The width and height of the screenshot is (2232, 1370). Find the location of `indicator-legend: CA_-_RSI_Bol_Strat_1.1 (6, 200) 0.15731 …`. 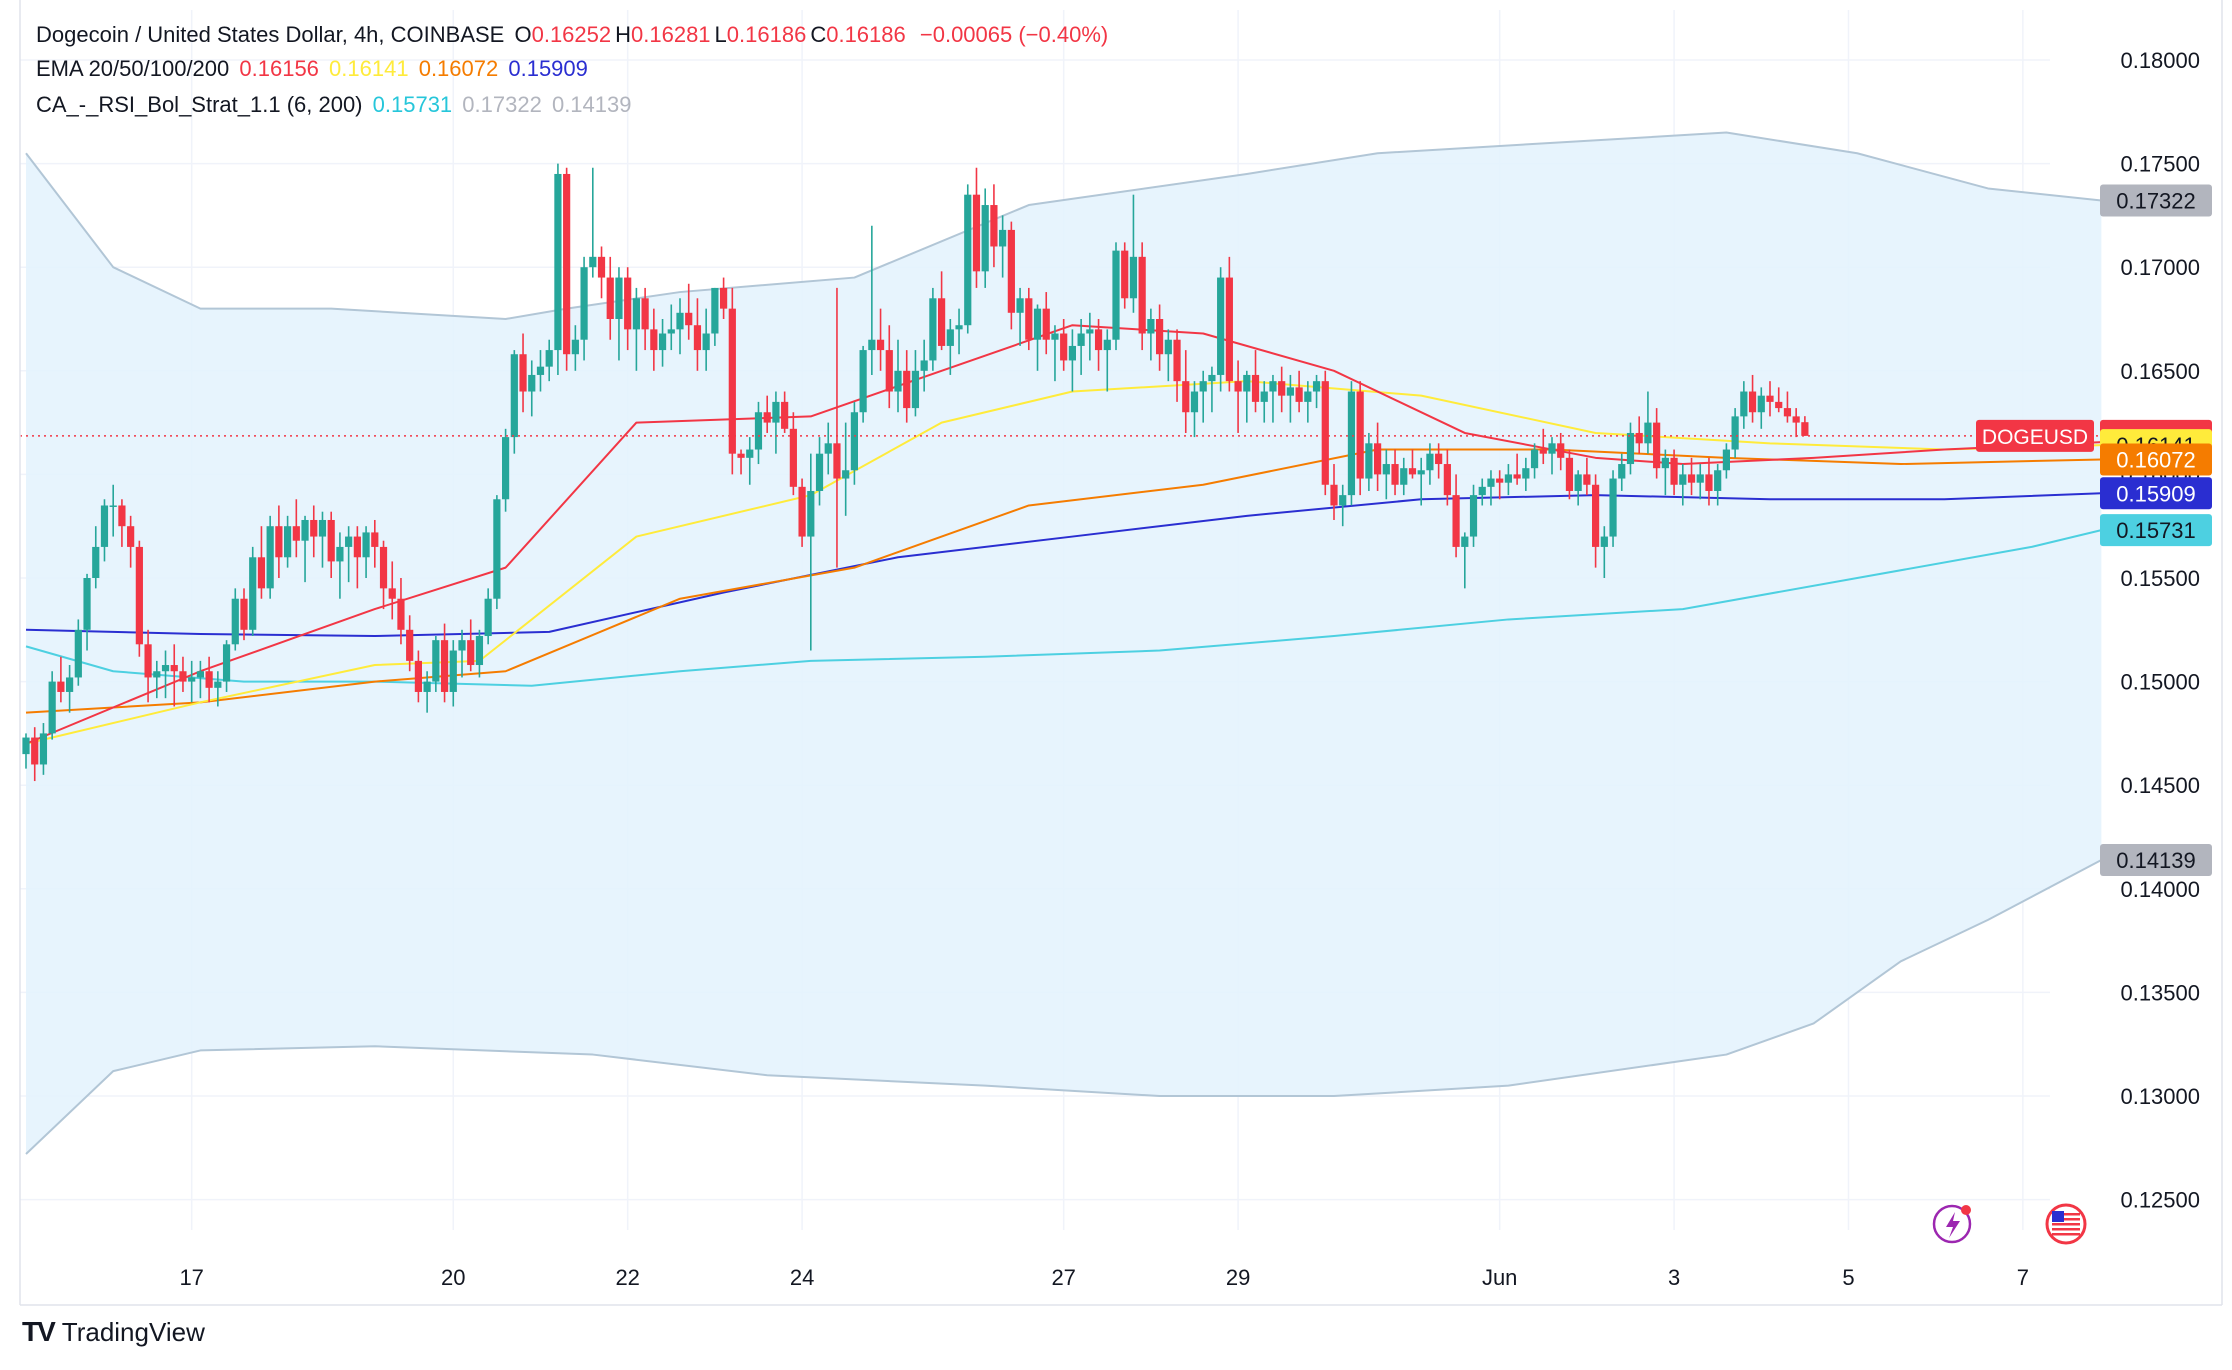

indicator-legend: CA_-_RSI_Bol_Strat_1.1 (6, 200) 0.15731 … is located at coordinates (335, 105).